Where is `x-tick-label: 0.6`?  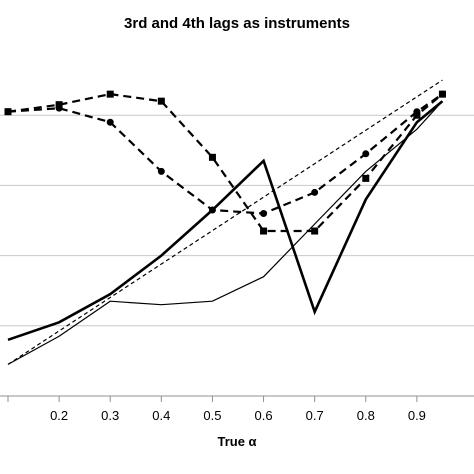
x-tick-label: 0.6 is located at coordinates (264, 415).